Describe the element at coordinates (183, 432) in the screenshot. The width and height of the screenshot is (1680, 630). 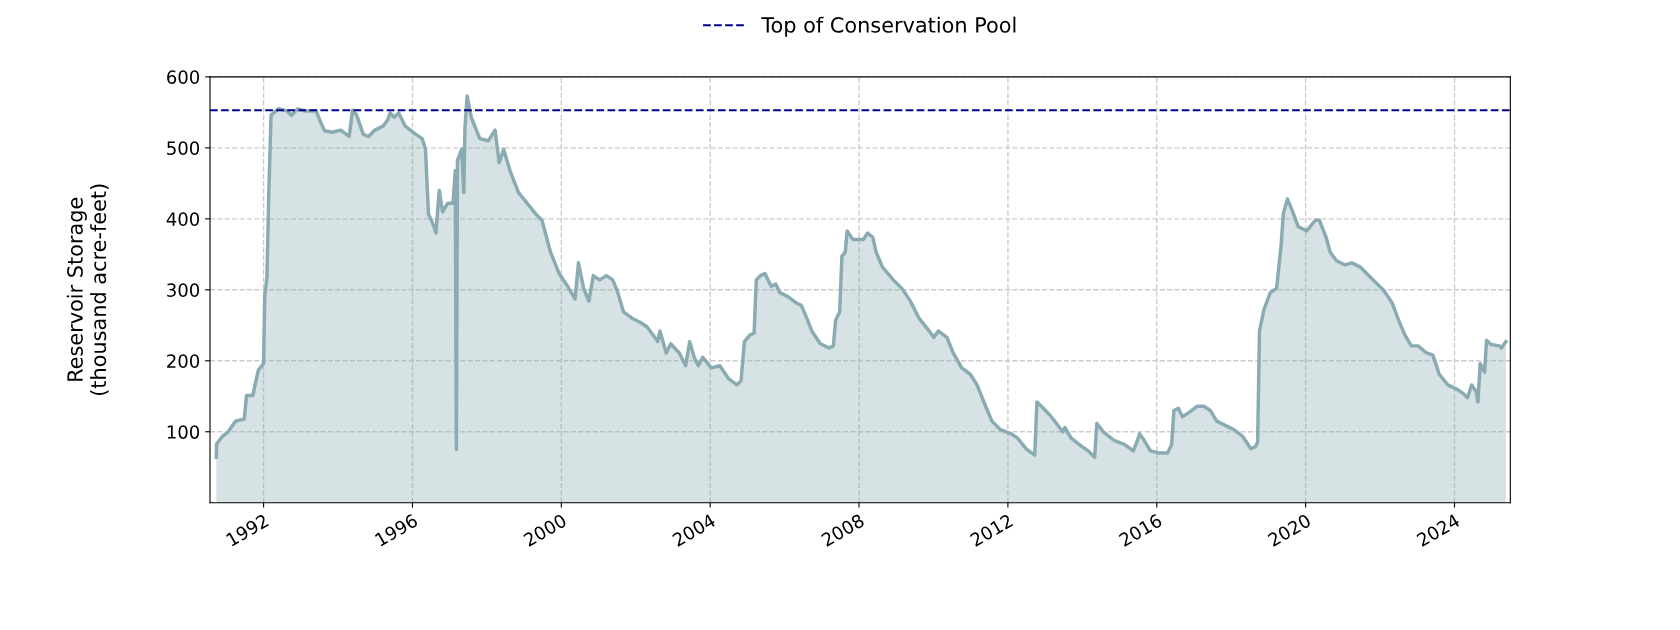
I see `y-tick-label: 100` at that location.